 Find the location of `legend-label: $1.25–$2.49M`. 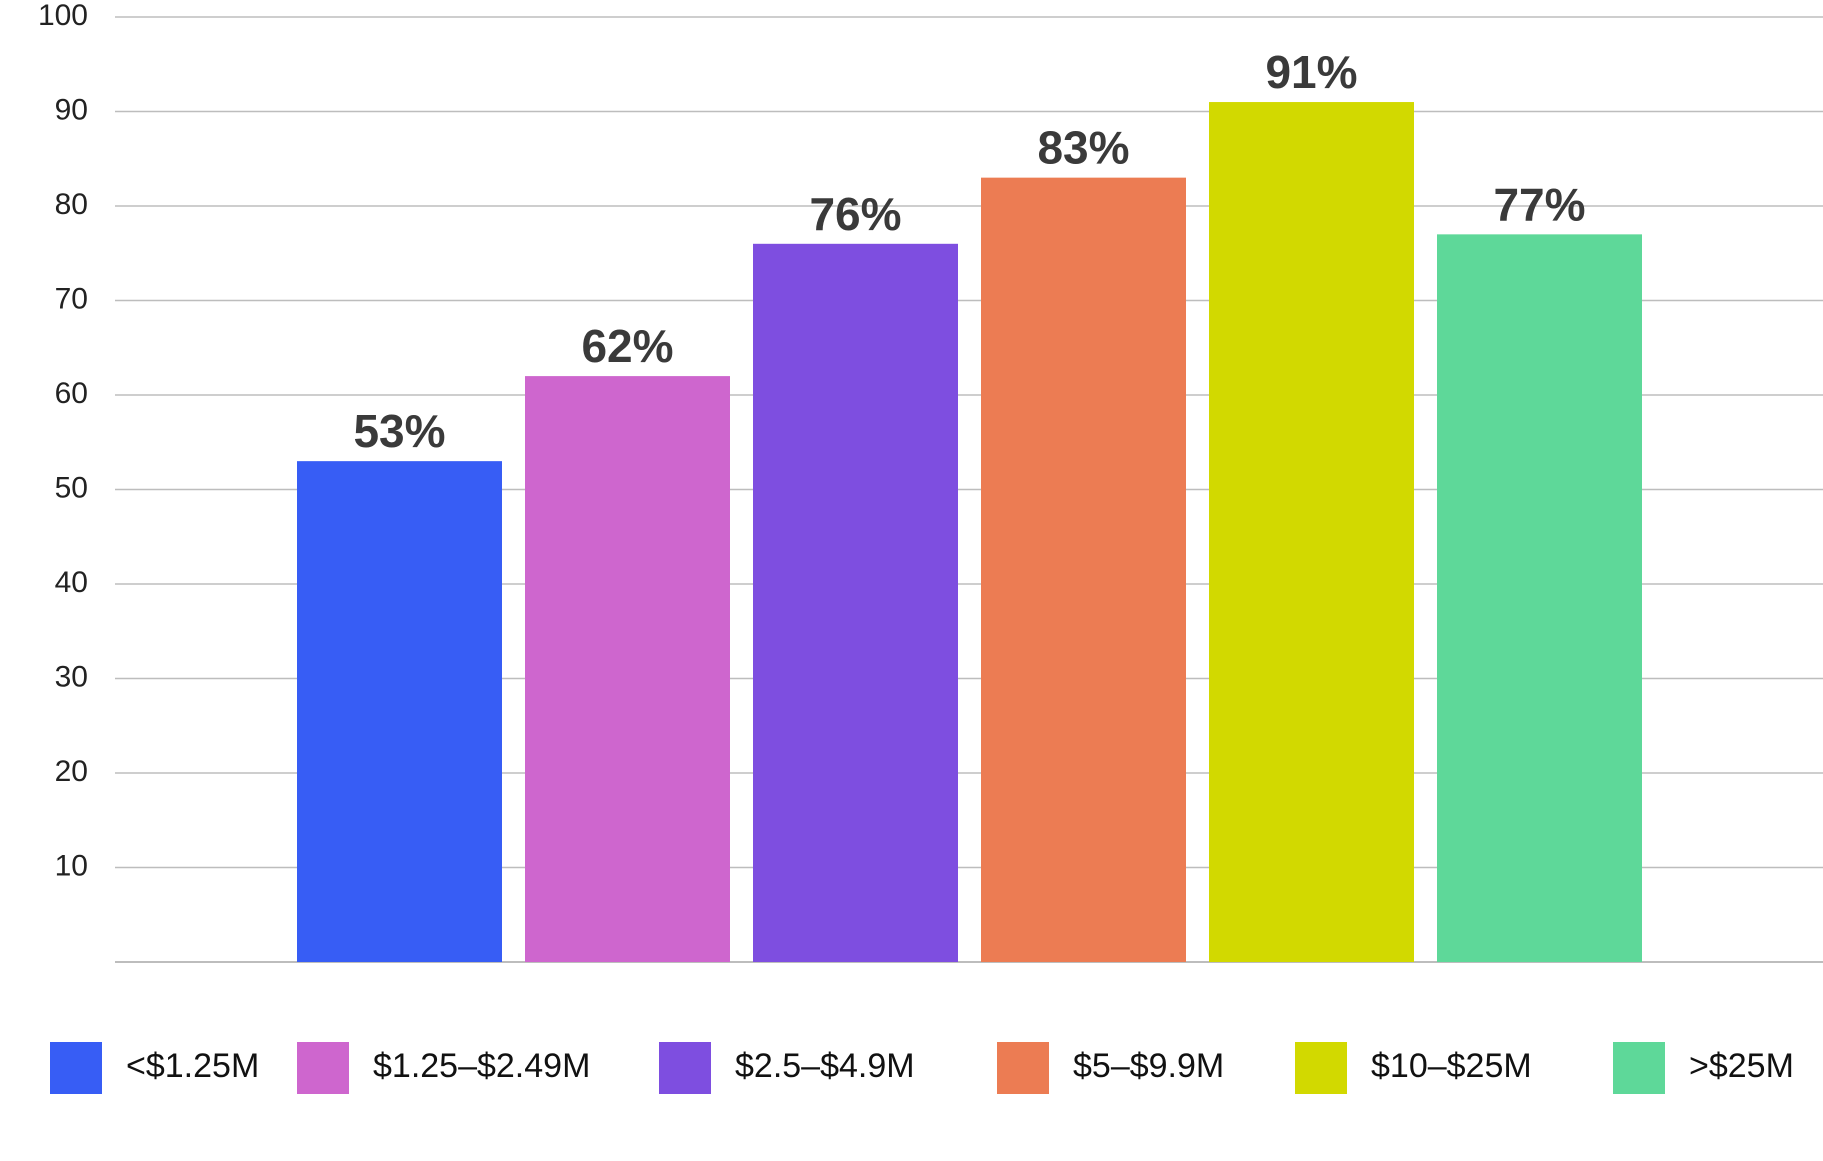

legend-label: $1.25–$2.49M is located at coordinates (481, 1066).